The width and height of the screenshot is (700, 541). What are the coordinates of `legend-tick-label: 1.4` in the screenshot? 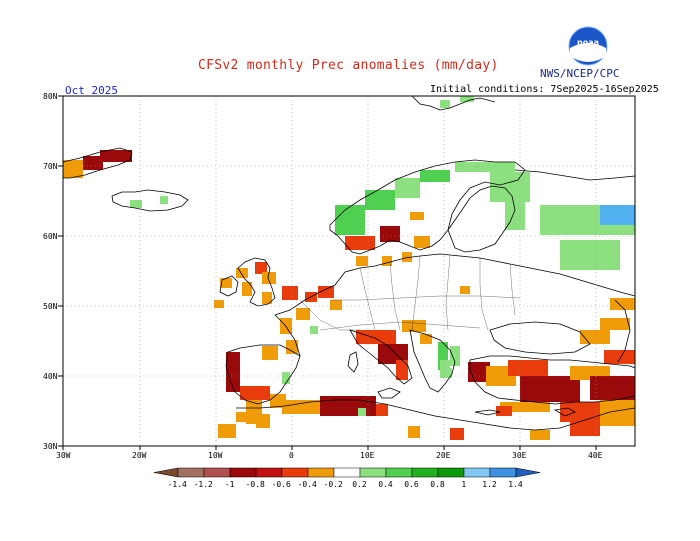 It's located at (515, 484).